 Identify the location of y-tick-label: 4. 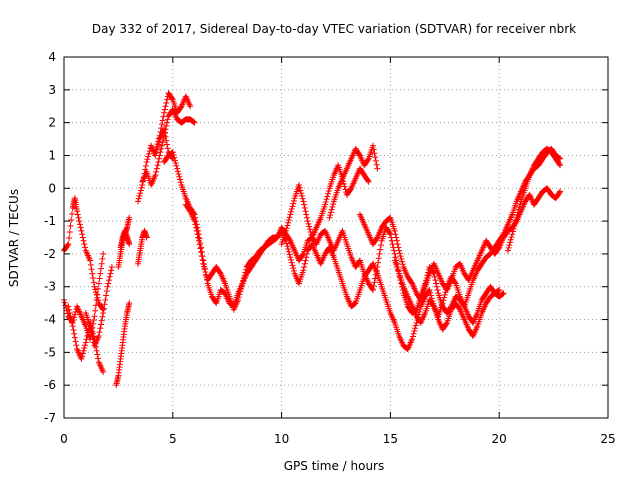
(52, 57).